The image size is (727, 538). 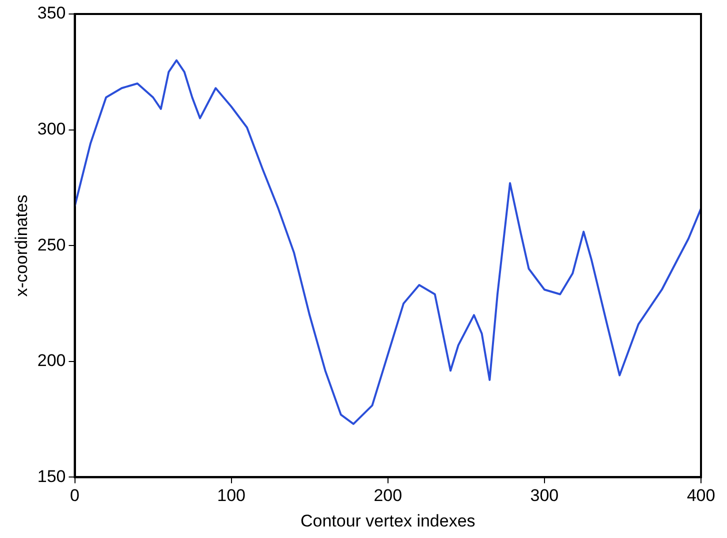 What do you see at coordinates (75, 496) in the screenshot?
I see `x-tick-label: 0` at bounding box center [75, 496].